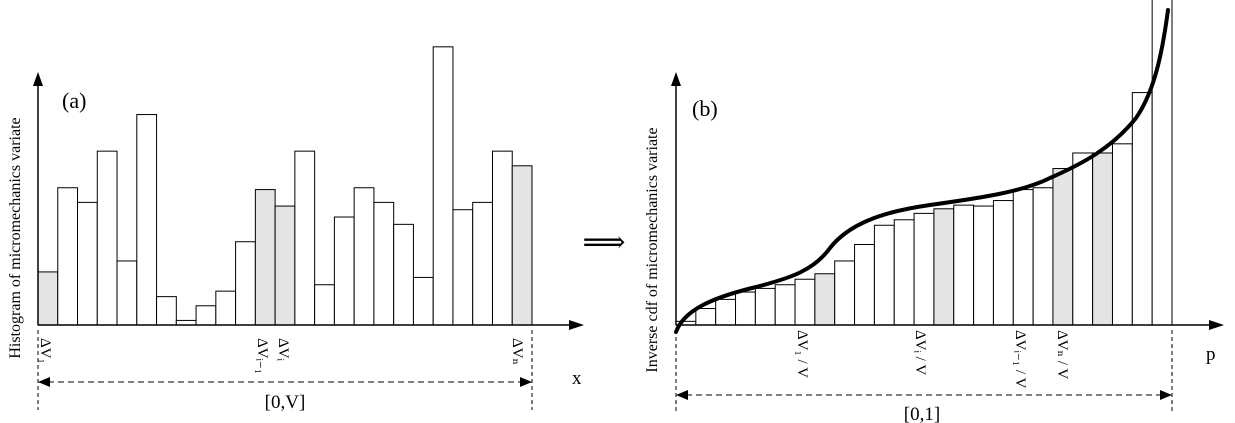 This screenshot has width=1235, height=423. Describe the element at coordinates (576, 325) in the screenshot. I see `x-axis-arrow-a` at that location.